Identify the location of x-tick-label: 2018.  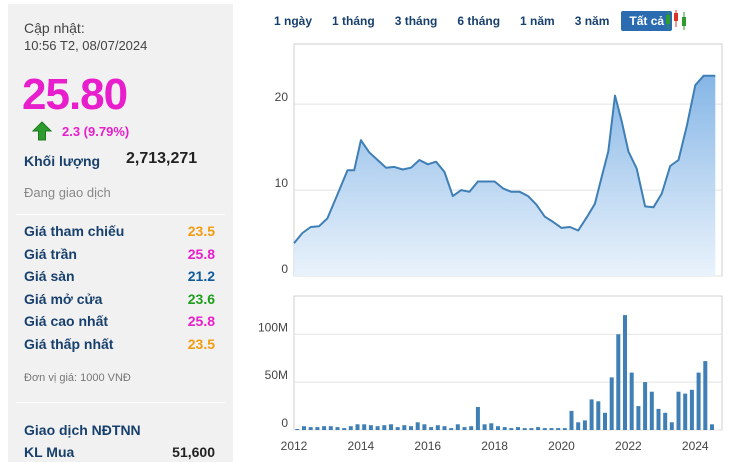
(494, 446).